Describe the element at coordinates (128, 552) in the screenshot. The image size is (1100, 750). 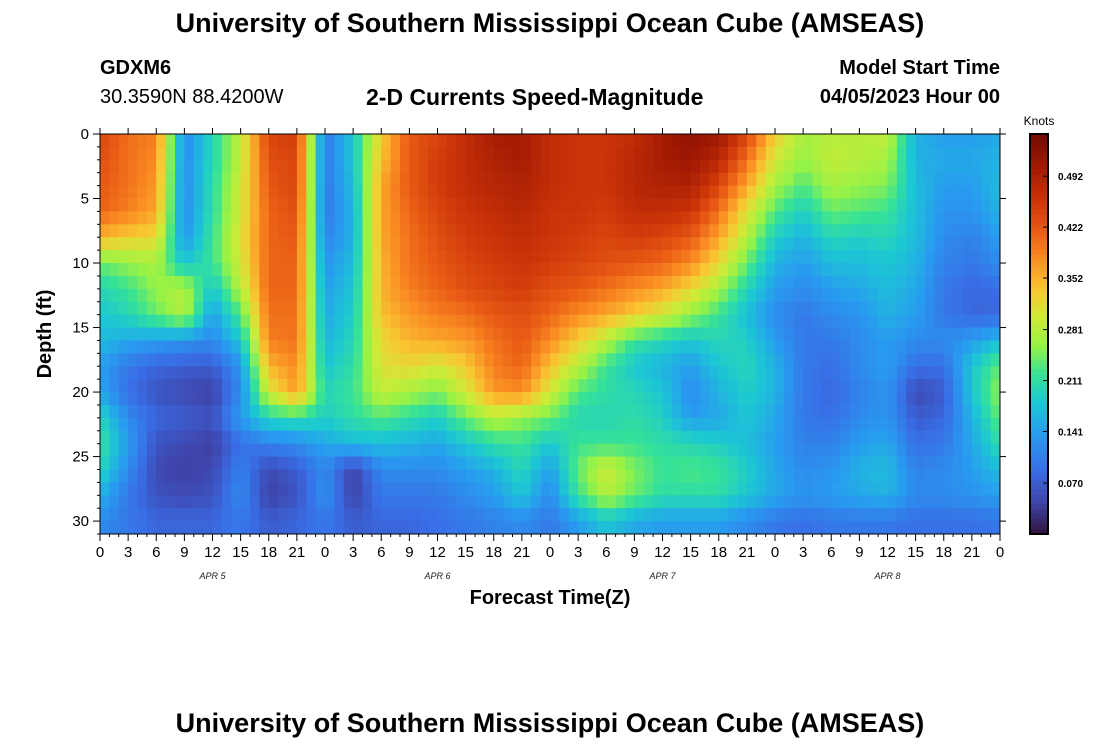
I see `x-tick-label: 3` at that location.